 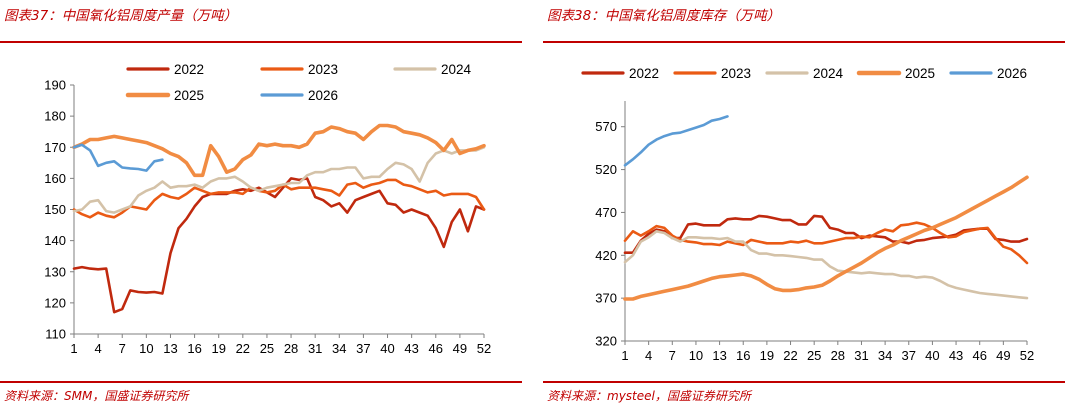 What do you see at coordinates (55, 271) in the screenshot?
I see `y-tick-label: 130` at bounding box center [55, 271].